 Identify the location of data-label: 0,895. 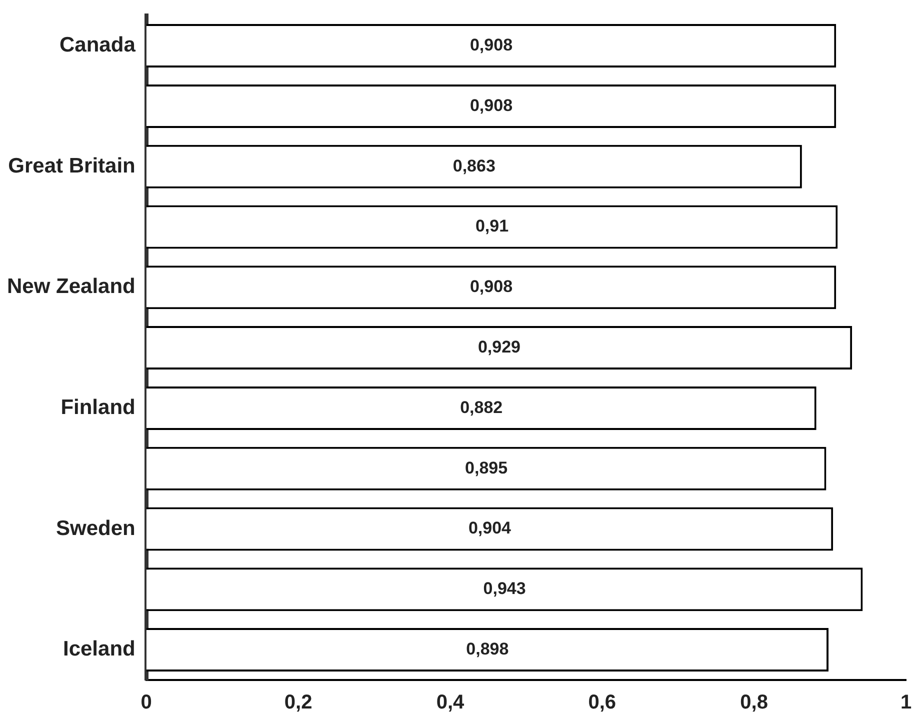
(486, 468).